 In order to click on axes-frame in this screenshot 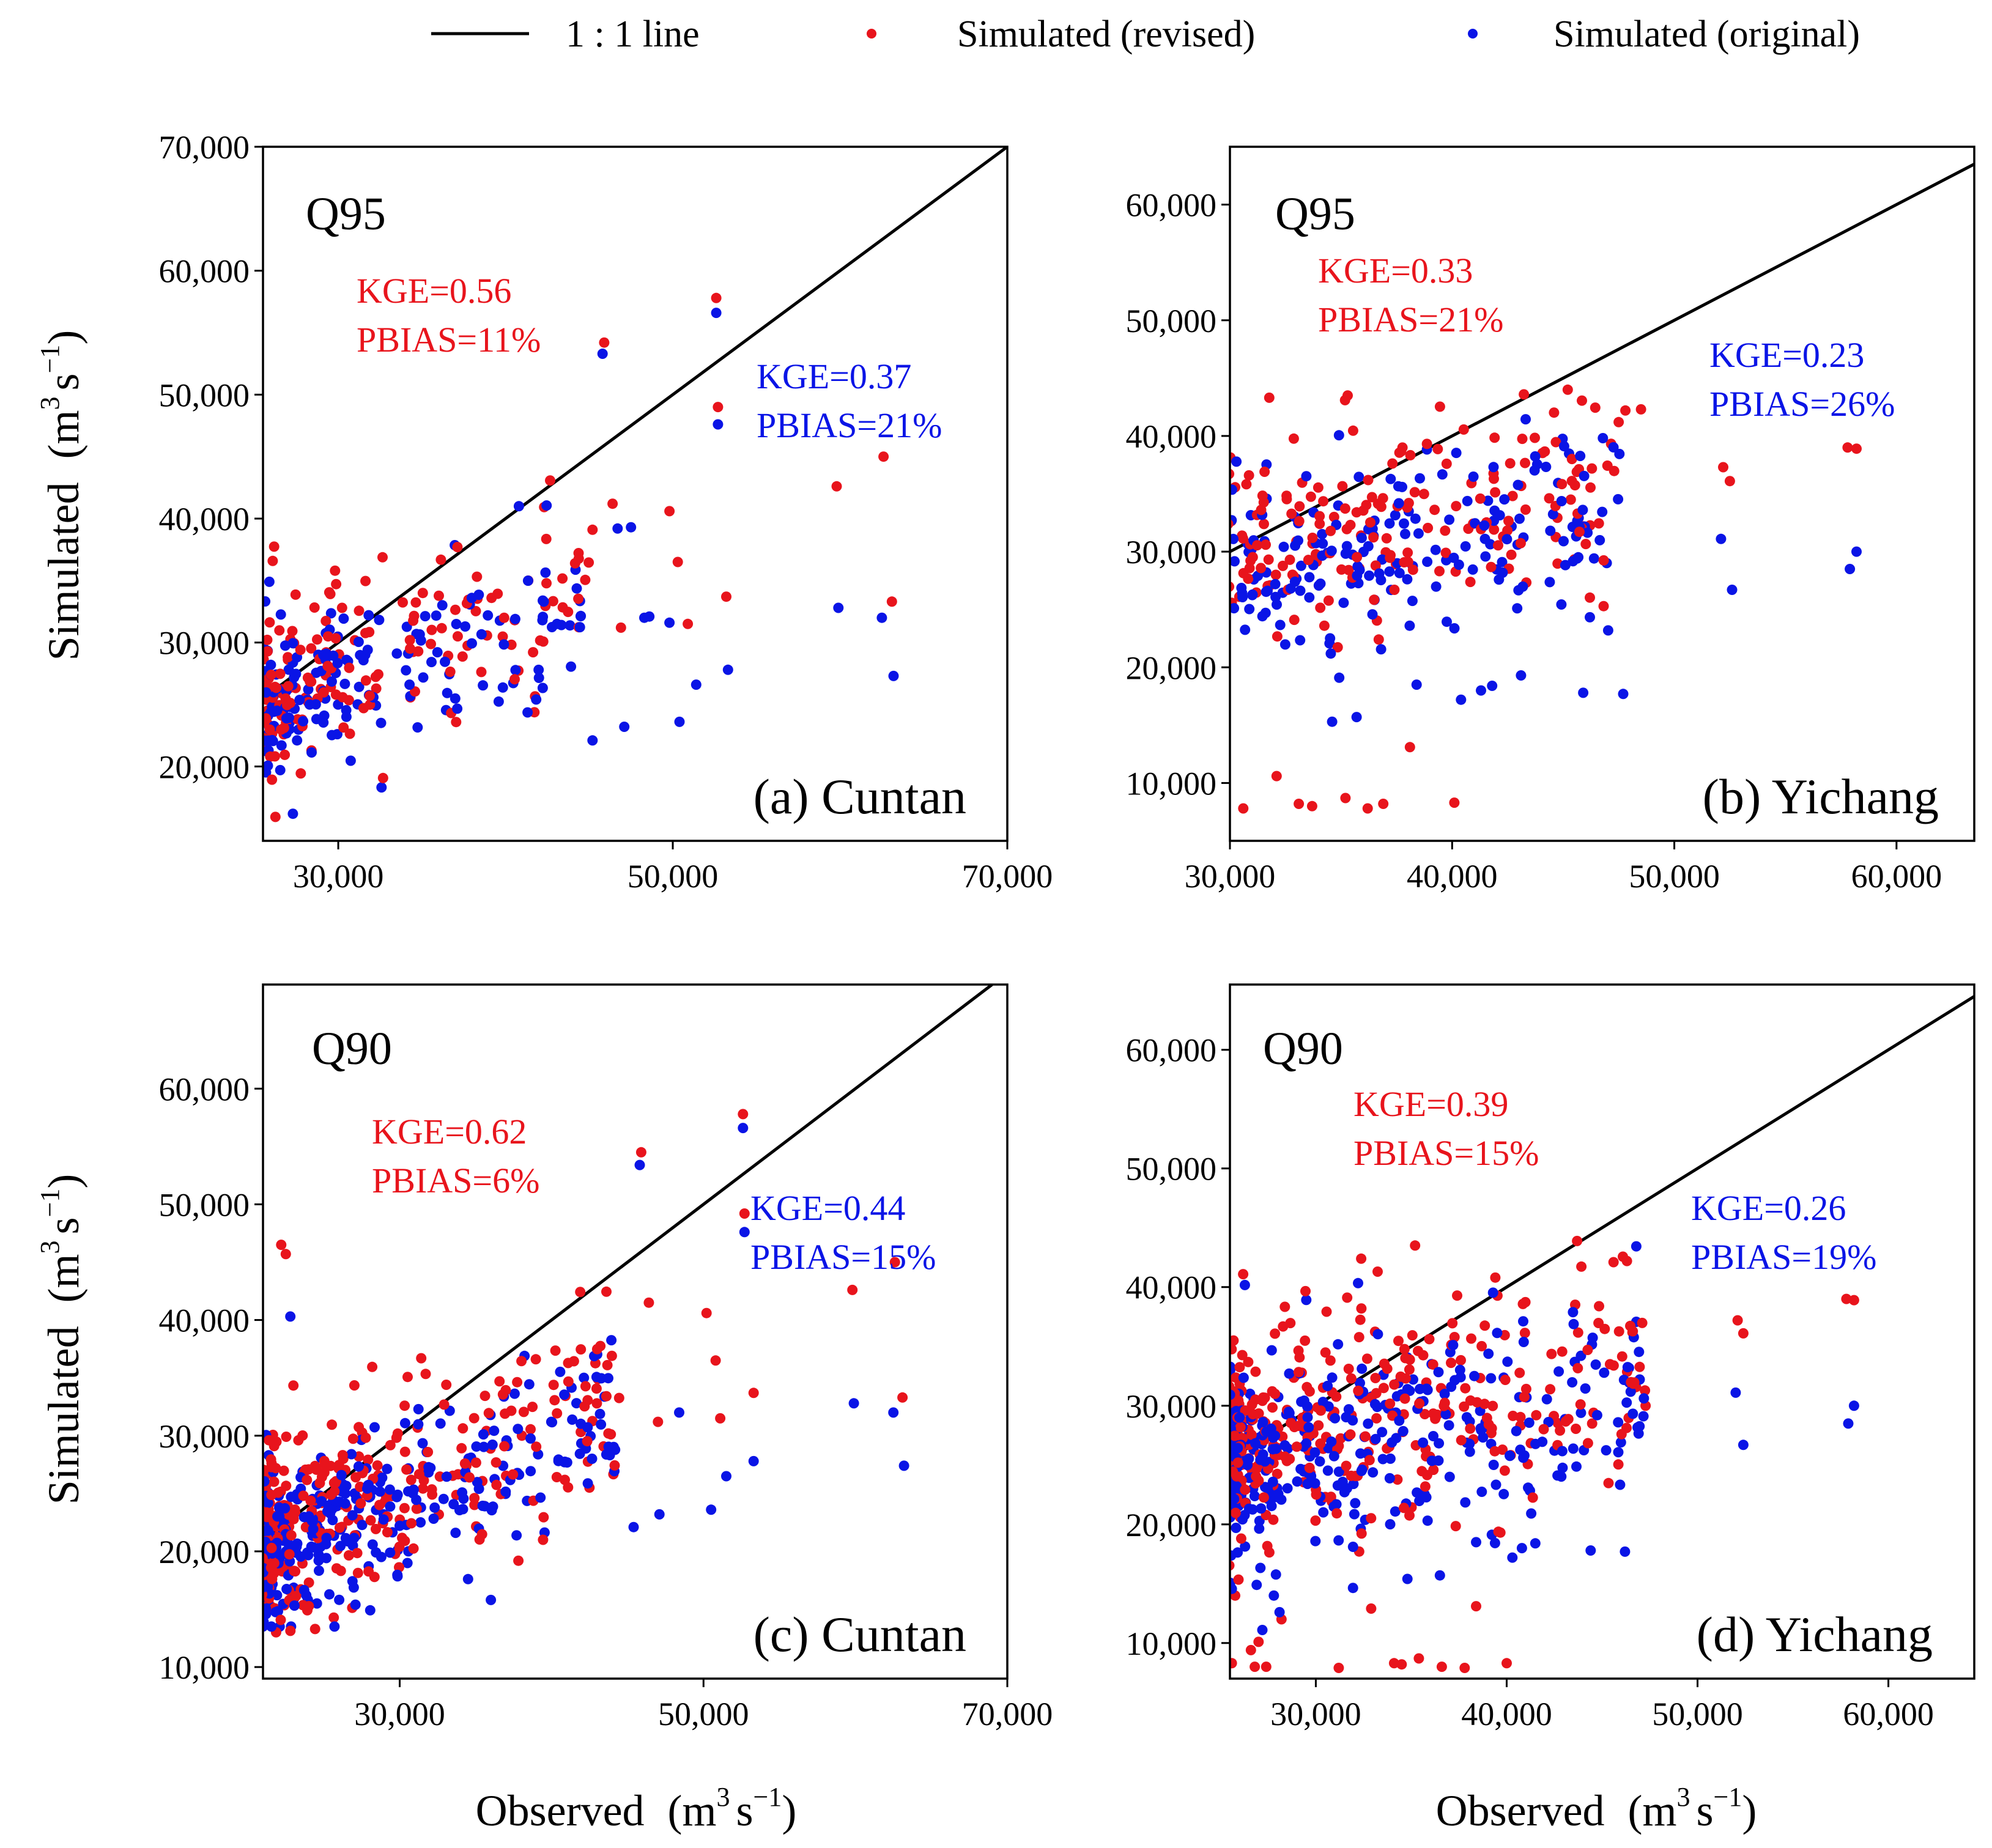, I will do `click(1602, 1331)`.